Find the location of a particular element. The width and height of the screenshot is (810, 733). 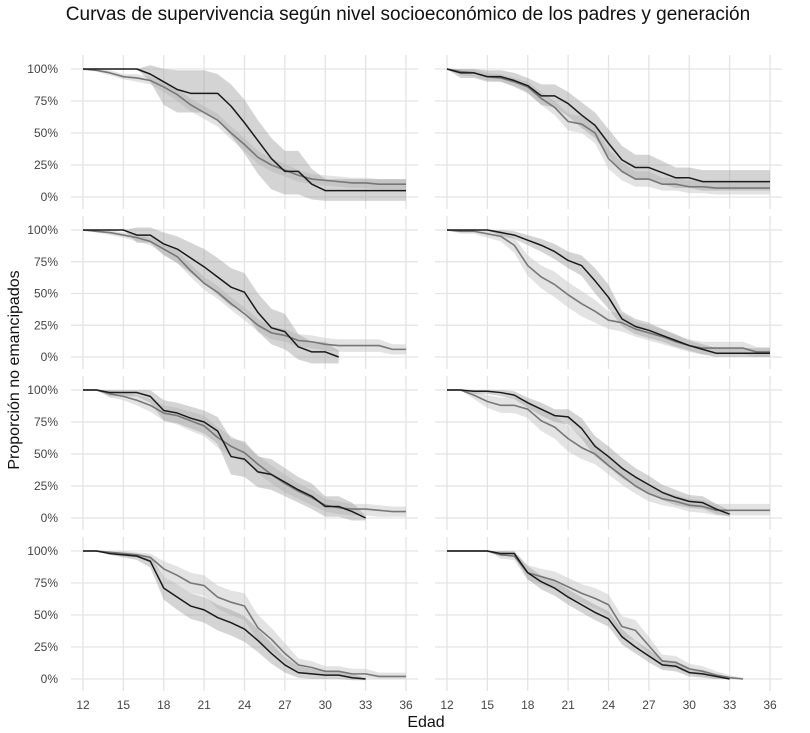

x-axis-label: Edad is located at coordinates (425, 722).